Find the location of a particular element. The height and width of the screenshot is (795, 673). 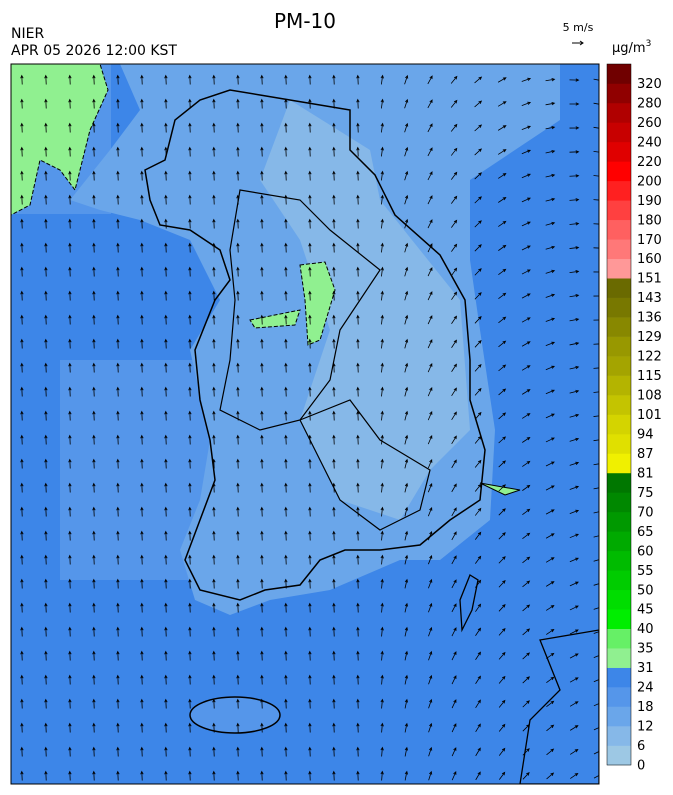

wind-scale-arrow is located at coordinates (578, 43).